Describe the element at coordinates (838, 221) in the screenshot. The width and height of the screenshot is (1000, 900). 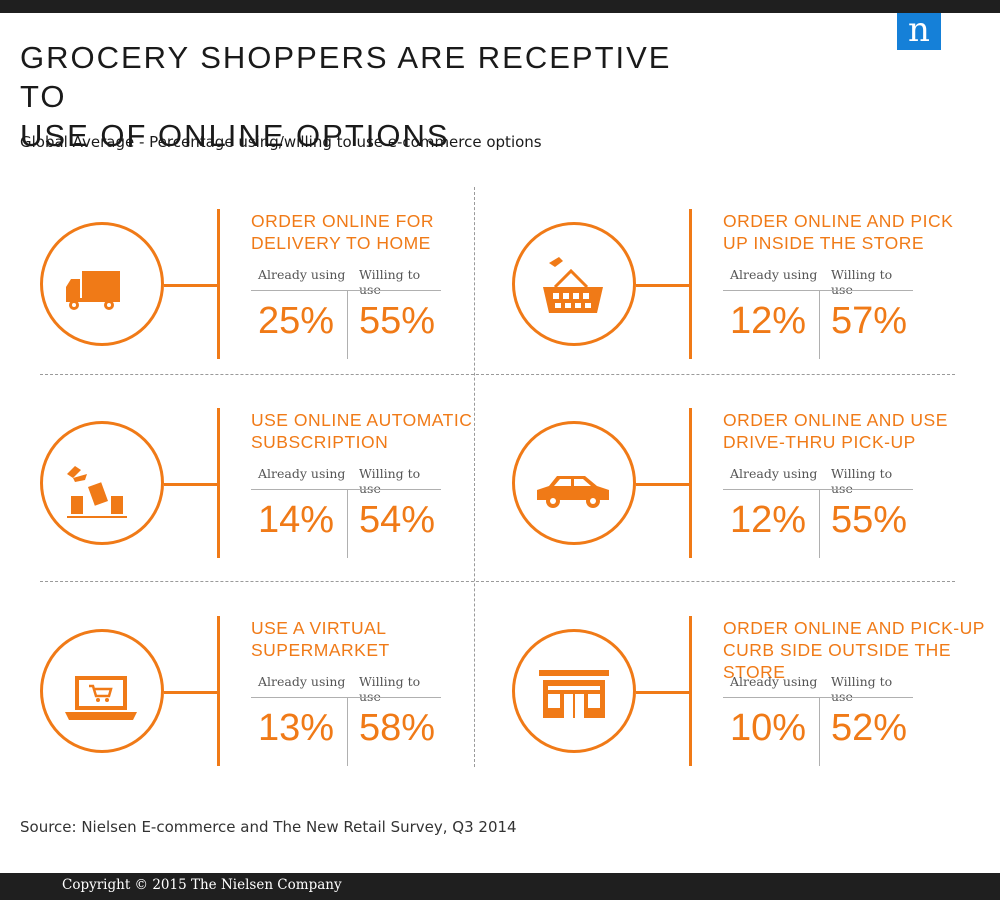
I see `option-title-line-1: ORDER ONLINE AND PICK` at that location.